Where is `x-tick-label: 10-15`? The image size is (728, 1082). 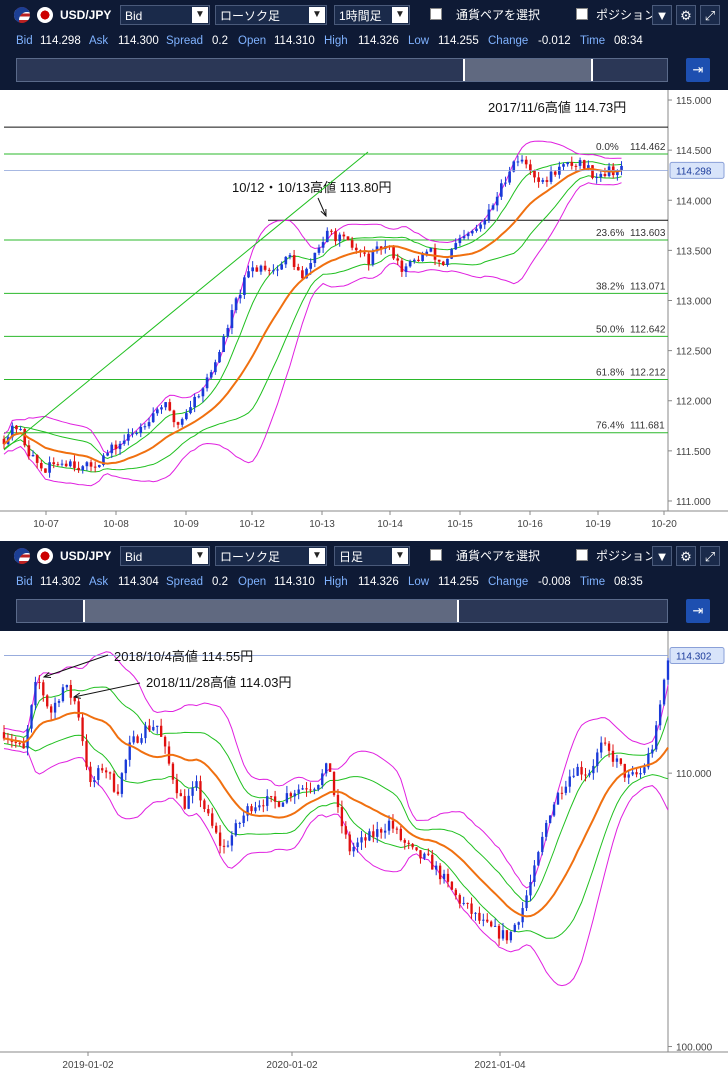 x-tick-label: 10-15 is located at coordinates (460, 524).